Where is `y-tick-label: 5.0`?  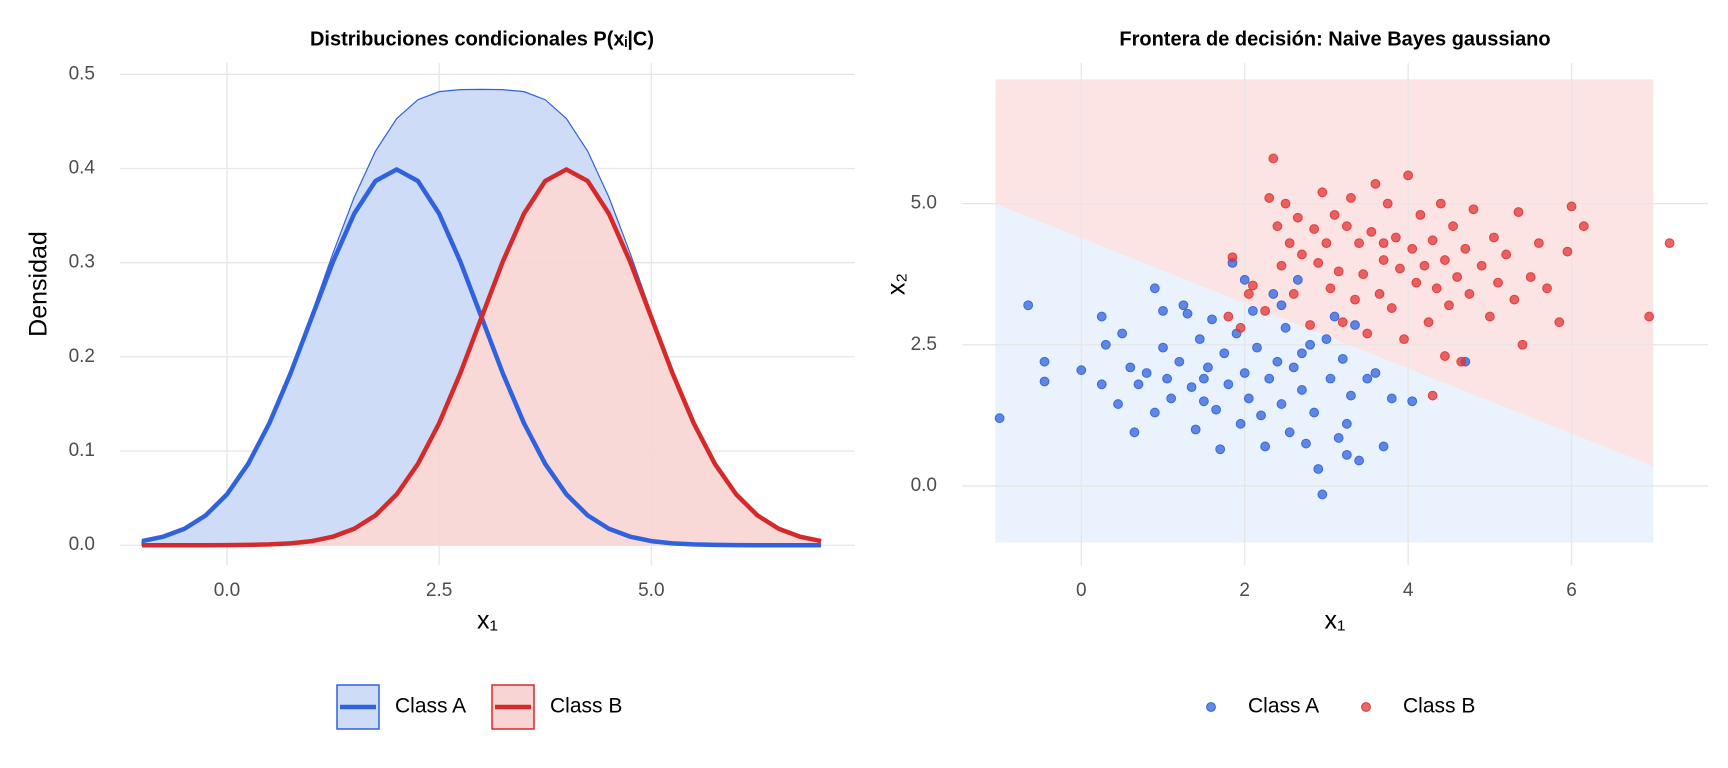
y-tick-label: 5.0 is located at coordinates (924, 203).